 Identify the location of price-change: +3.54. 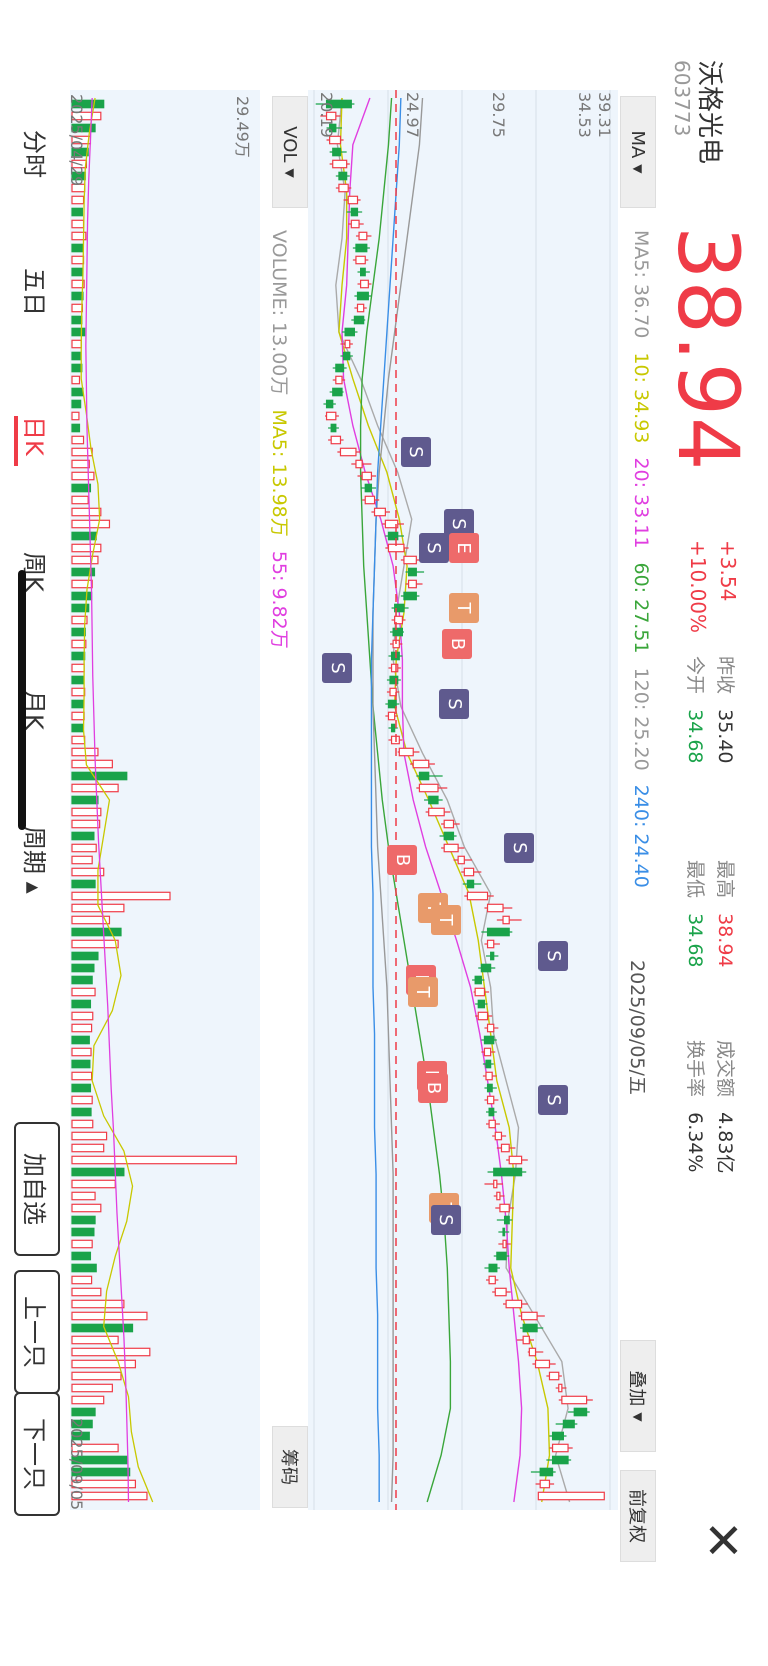
(728, 571).